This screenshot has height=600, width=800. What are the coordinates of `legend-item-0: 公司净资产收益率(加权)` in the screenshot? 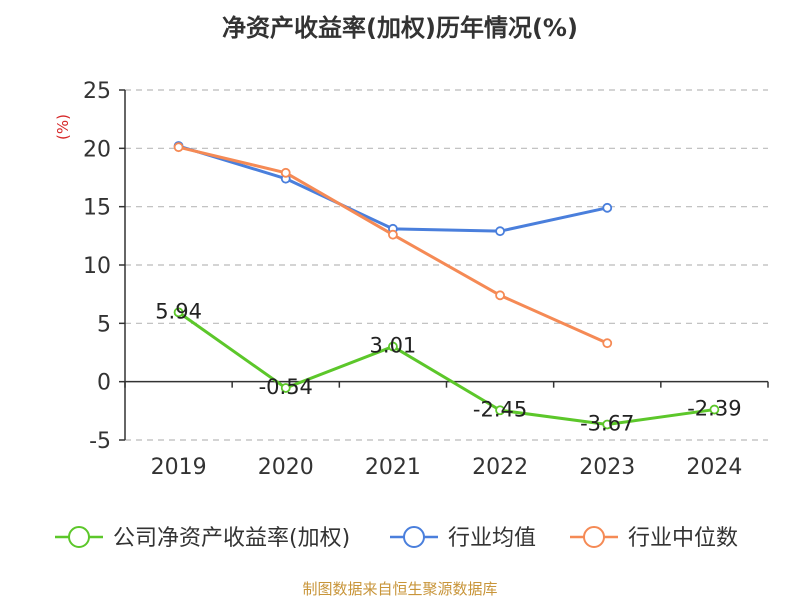 It's located at (202, 538).